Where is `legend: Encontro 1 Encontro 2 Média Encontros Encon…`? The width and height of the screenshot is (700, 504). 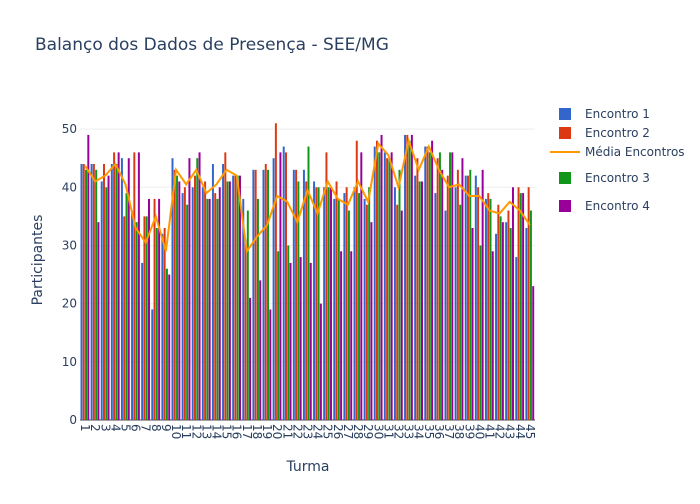
legend: Encontro 1 Encontro 2 Média Encontros Encon… is located at coordinates (617, 160).